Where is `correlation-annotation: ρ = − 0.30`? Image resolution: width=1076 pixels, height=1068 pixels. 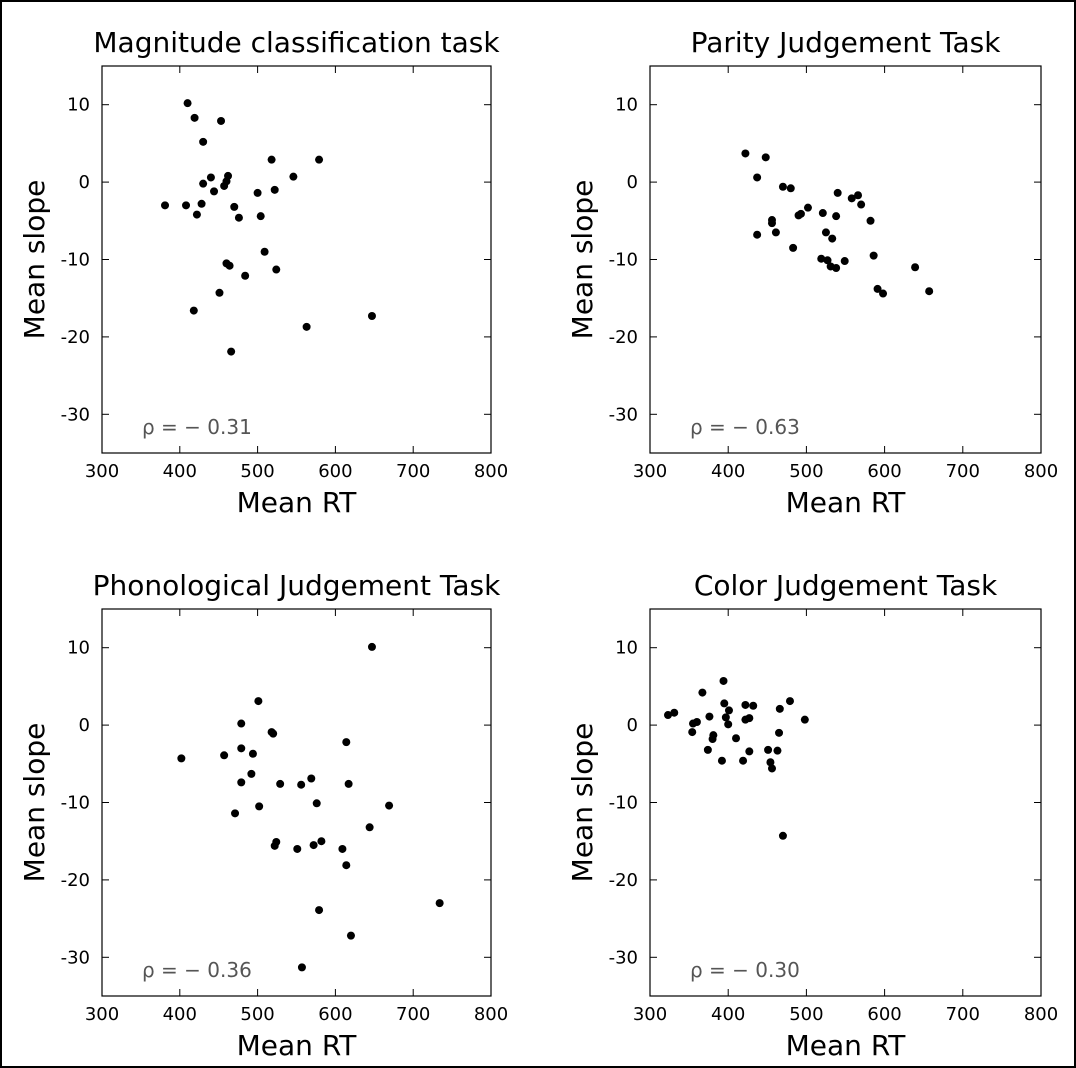
correlation-annotation: ρ = − 0.30 is located at coordinates (745, 970).